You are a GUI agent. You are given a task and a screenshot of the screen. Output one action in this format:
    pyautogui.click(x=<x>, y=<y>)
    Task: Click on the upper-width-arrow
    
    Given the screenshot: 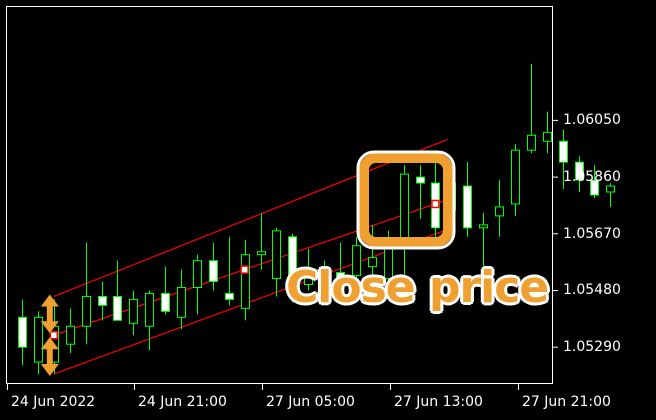 What is the action you would take?
    pyautogui.click(x=49, y=314)
    